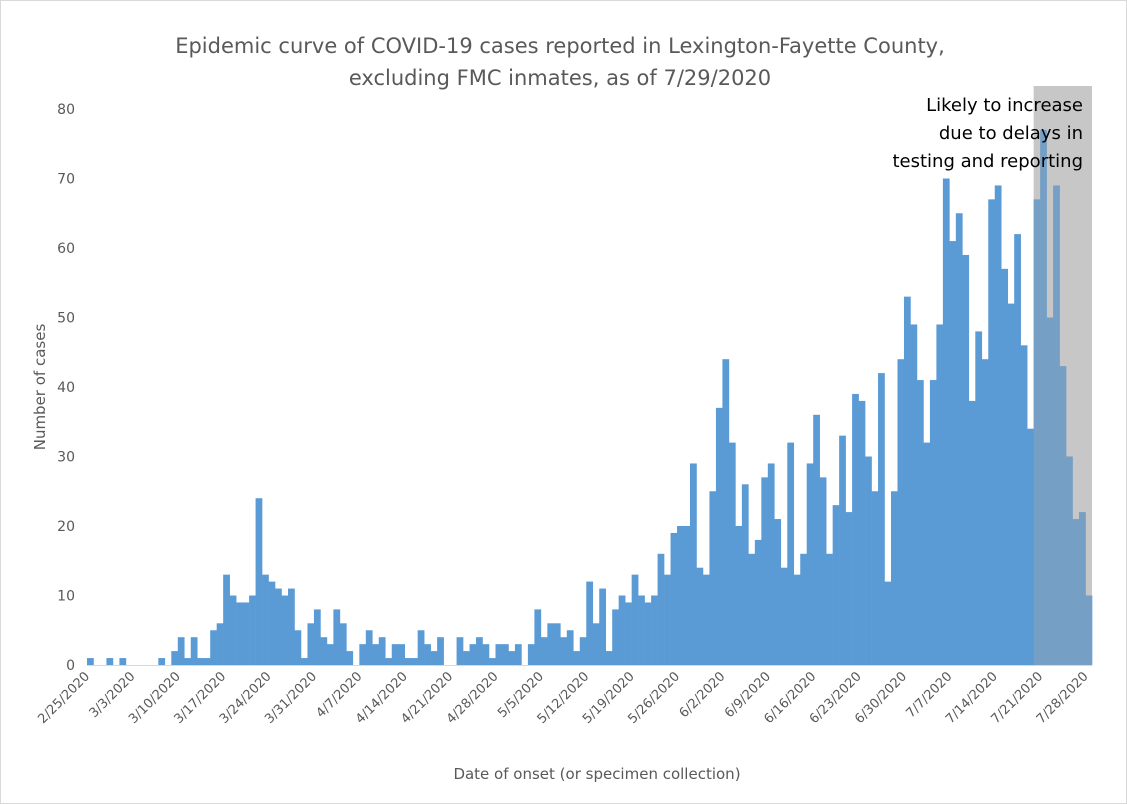  Describe the element at coordinates (66, 319) in the screenshot. I see `y-tick-label: 50` at that location.